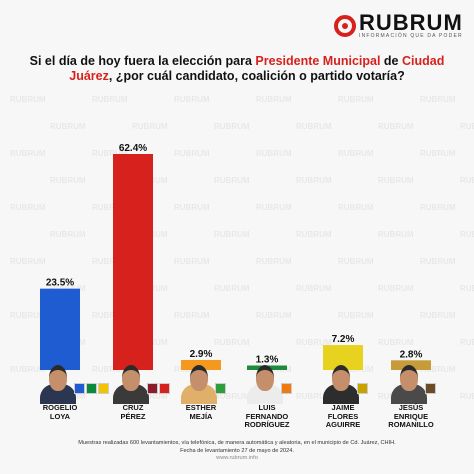 The width and height of the screenshot is (474, 474). I want to click on candidate-name-2: ESTHER MEJÍA, so click(201, 412).